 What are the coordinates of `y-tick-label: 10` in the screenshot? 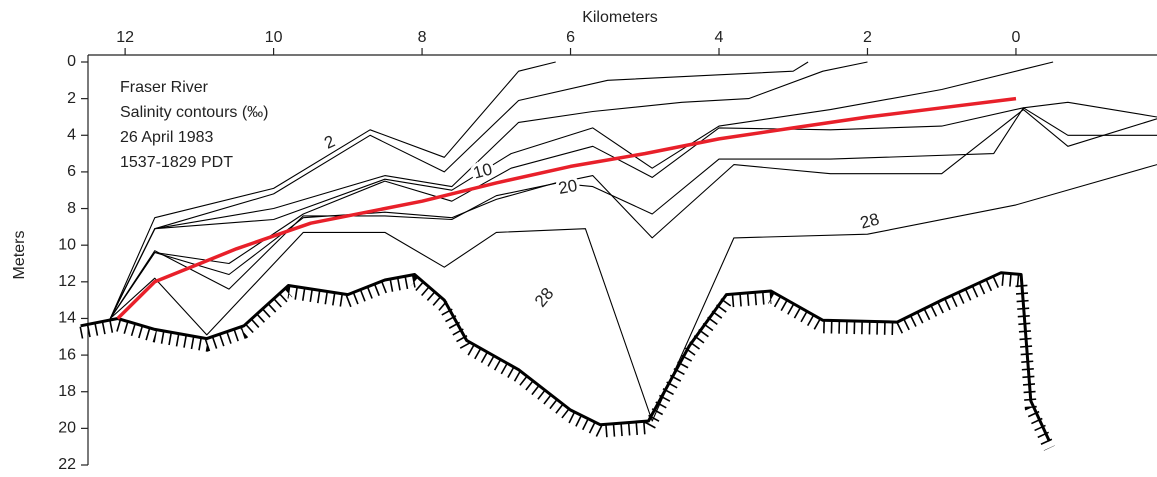 It's located at (67, 244).